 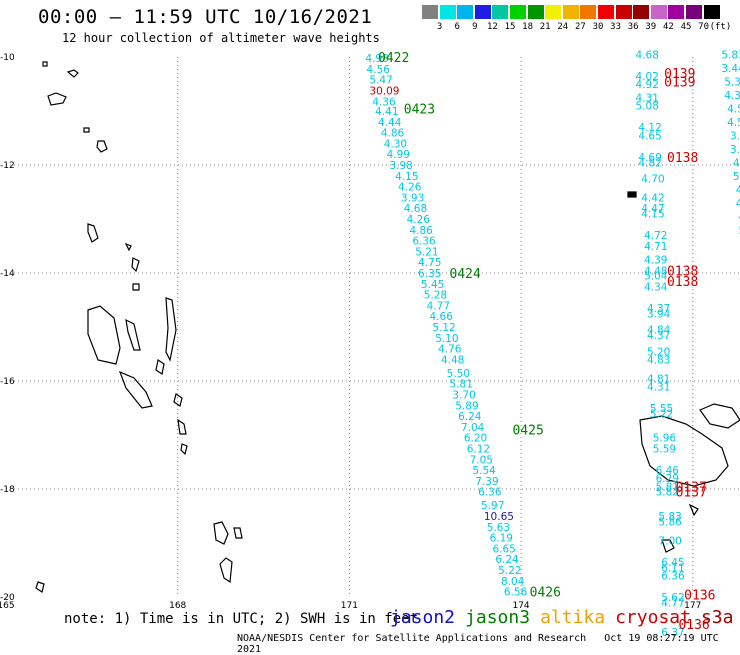 What do you see at coordinates (656, 288) in the screenshot?
I see `wave-height-point: 4.34` at bounding box center [656, 288].